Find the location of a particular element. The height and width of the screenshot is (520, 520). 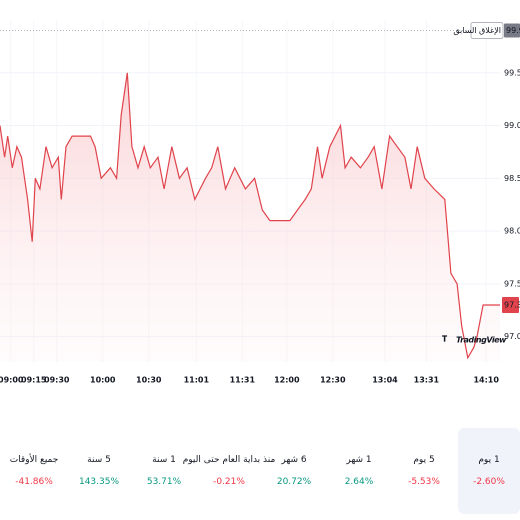

x-tick-label: 14:10 is located at coordinates (486, 380).